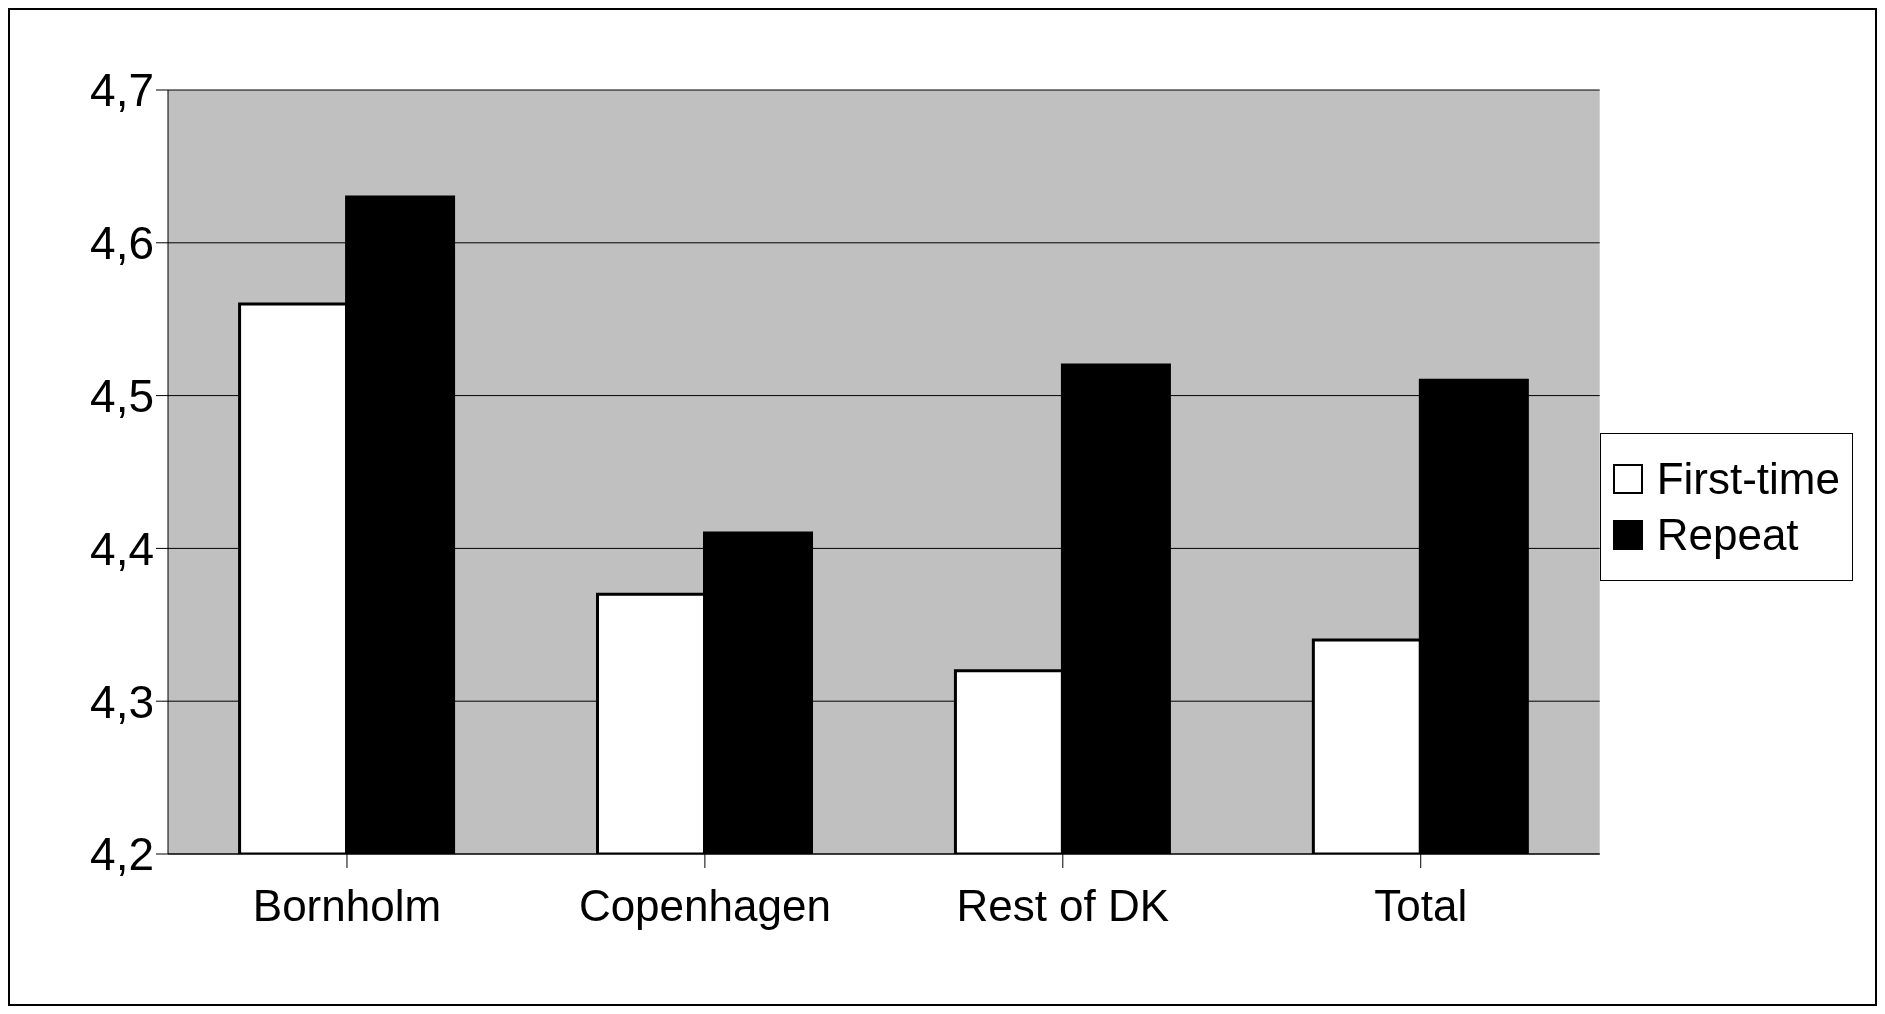 Image resolution: width=1885 pixels, height=1014 pixels. I want to click on y-tick-label: 4,5, so click(122, 395).